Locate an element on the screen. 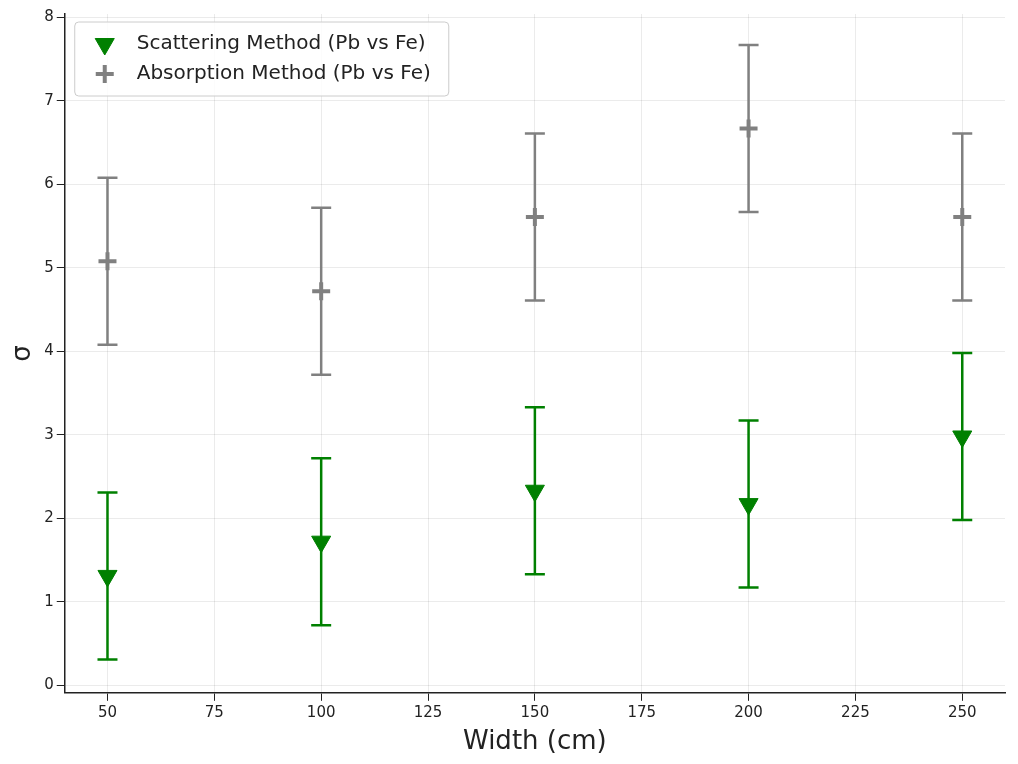 The image size is (1018, 764). y-tick-label: 3 is located at coordinates (49, 433).